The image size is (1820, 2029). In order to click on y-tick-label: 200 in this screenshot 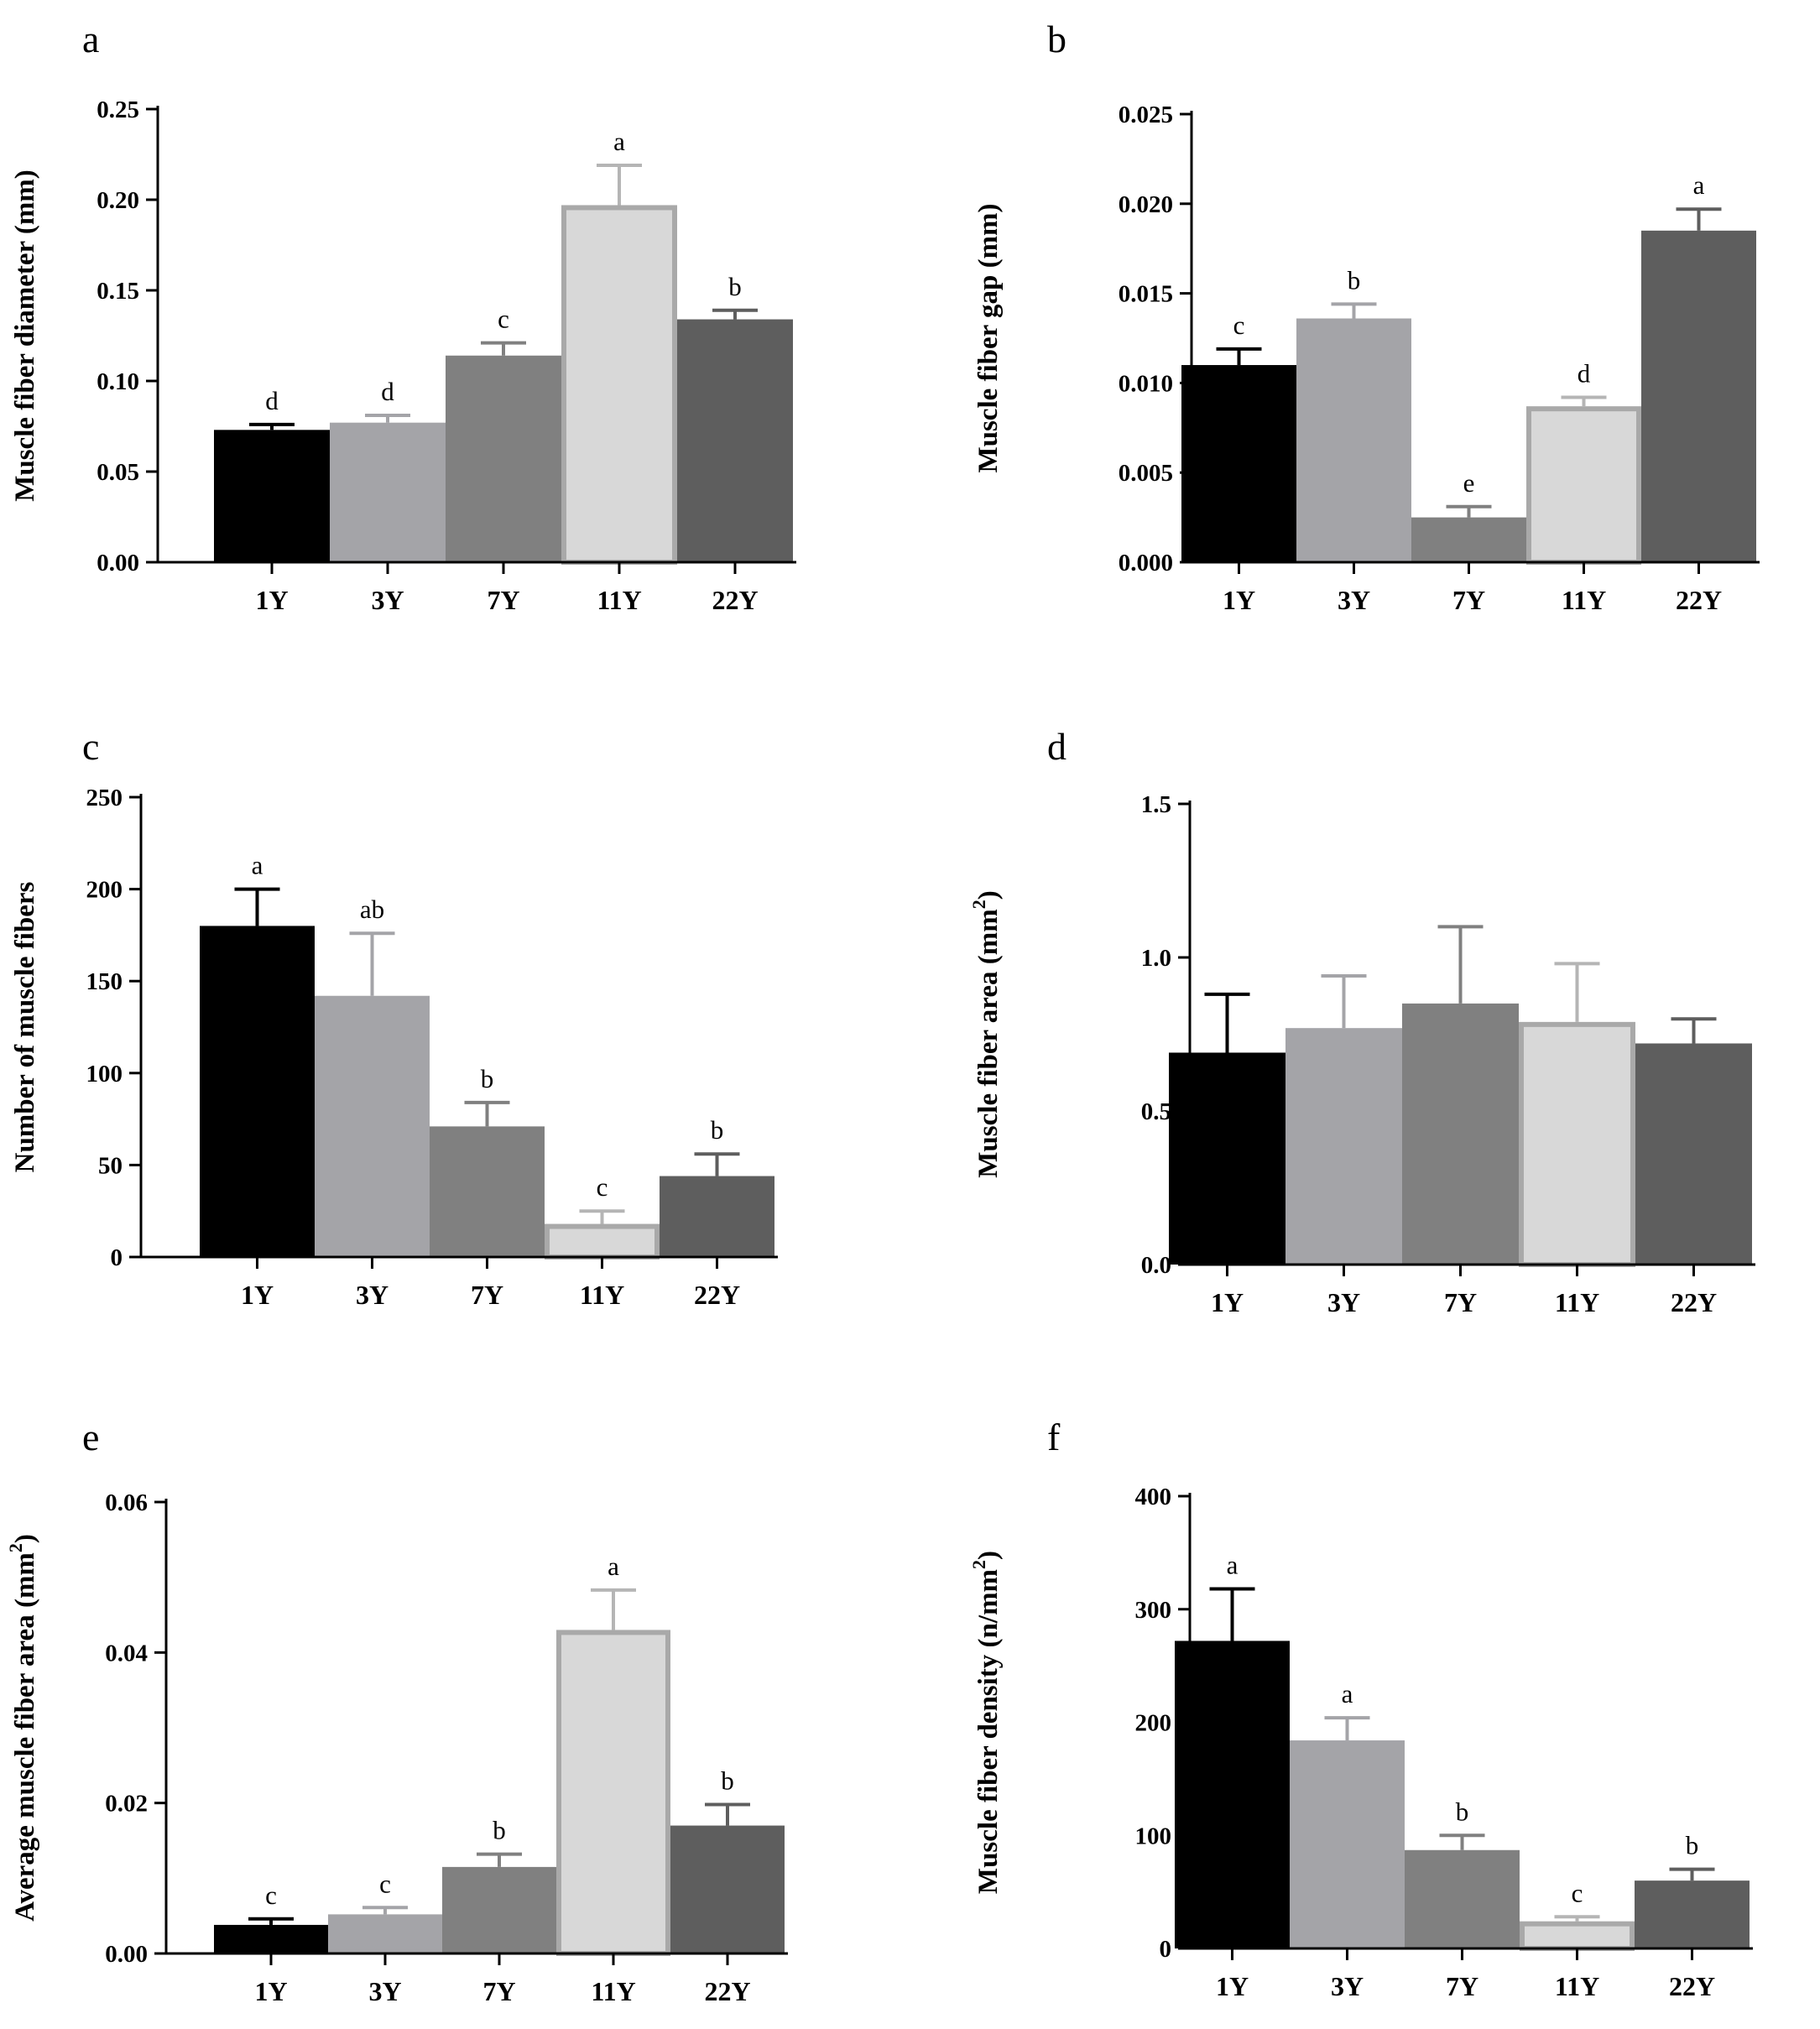, I will do `click(1153, 1723)`.